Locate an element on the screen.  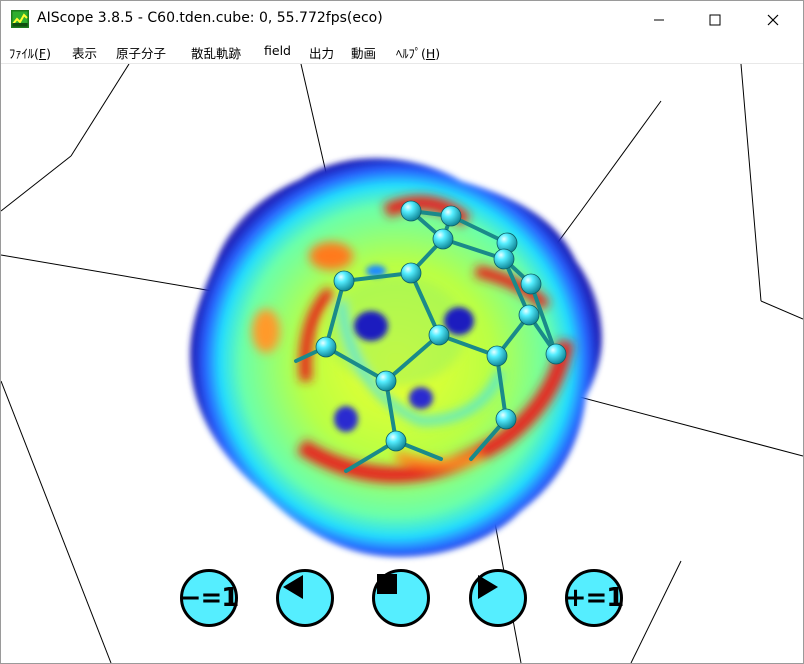
increment-label: +=1 is located at coordinates (594, 598).